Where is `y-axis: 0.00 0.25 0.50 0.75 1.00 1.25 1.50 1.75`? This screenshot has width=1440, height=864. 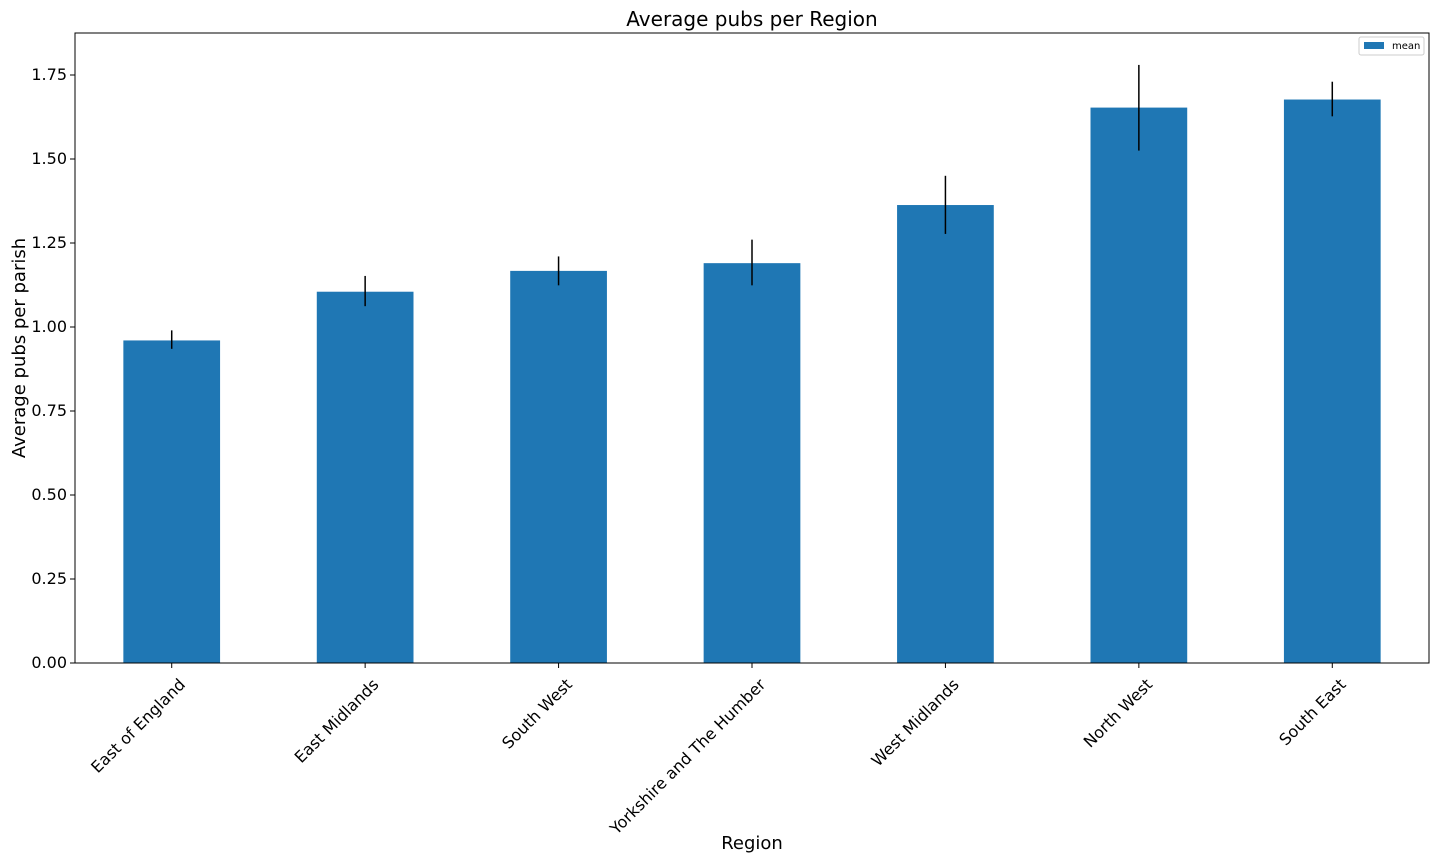
y-axis: 0.00 0.25 0.50 0.75 1.00 1.25 1.50 1.75 is located at coordinates (53, 368).